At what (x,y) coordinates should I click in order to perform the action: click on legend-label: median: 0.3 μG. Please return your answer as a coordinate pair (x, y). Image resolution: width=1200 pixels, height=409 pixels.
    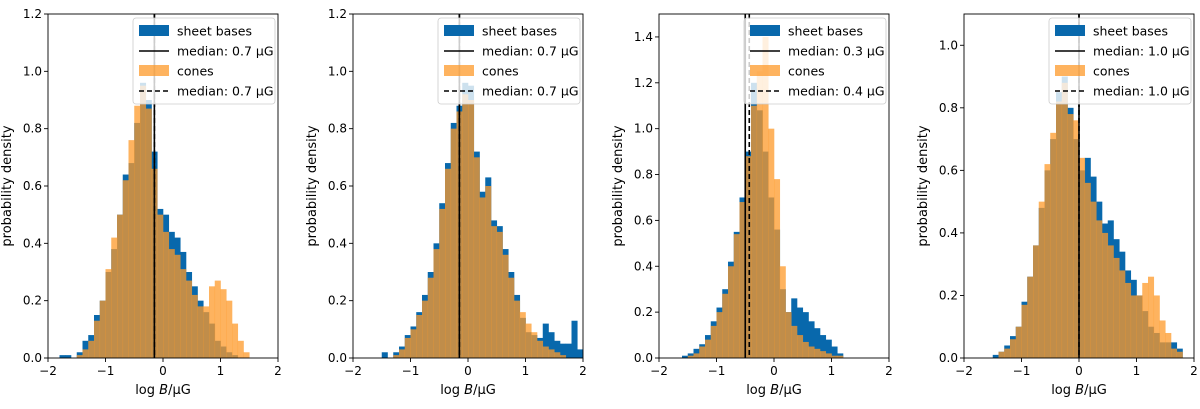
    Looking at the image, I should click on (836, 51).